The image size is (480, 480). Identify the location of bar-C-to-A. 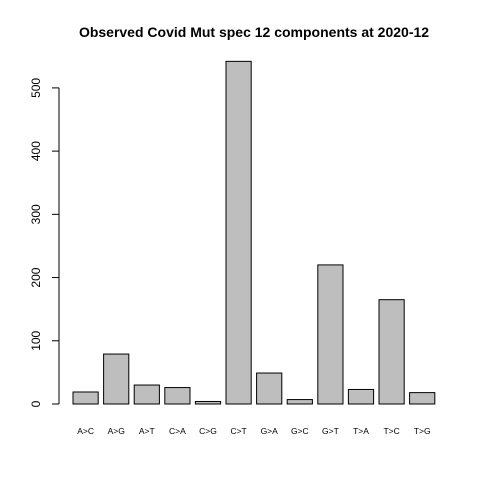
(177, 396).